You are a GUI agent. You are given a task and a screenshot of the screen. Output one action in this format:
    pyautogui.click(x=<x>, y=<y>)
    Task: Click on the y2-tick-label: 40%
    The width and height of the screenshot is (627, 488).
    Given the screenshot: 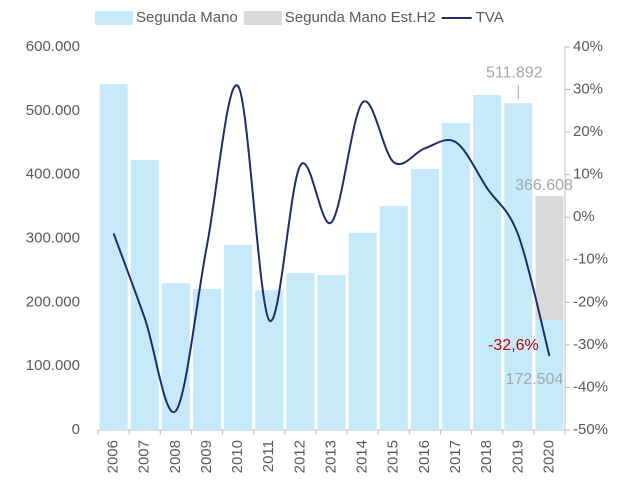 What is the action you would take?
    pyautogui.click(x=588, y=46)
    